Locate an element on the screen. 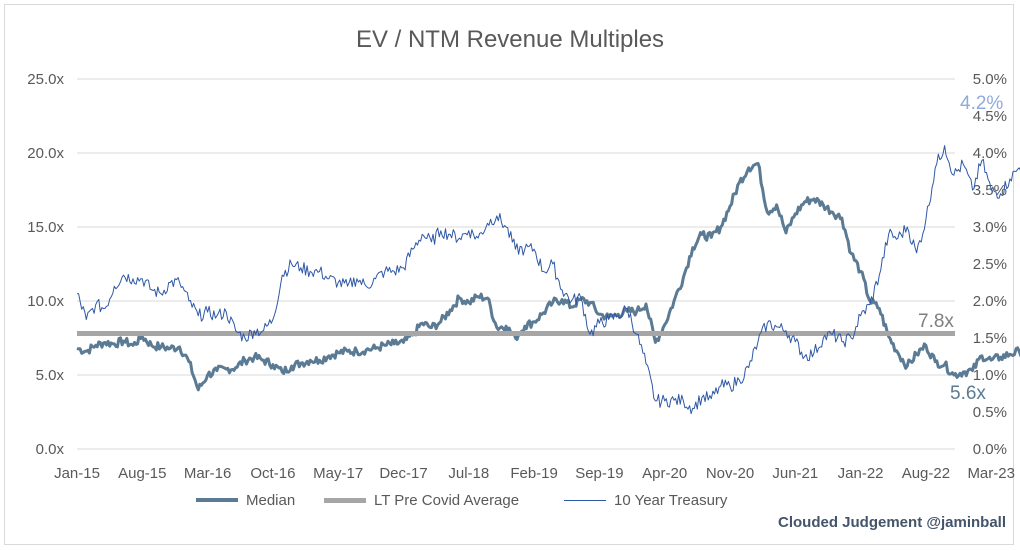 The image size is (1020, 551). end-label-treasury: 4.2% is located at coordinates (981, 103).